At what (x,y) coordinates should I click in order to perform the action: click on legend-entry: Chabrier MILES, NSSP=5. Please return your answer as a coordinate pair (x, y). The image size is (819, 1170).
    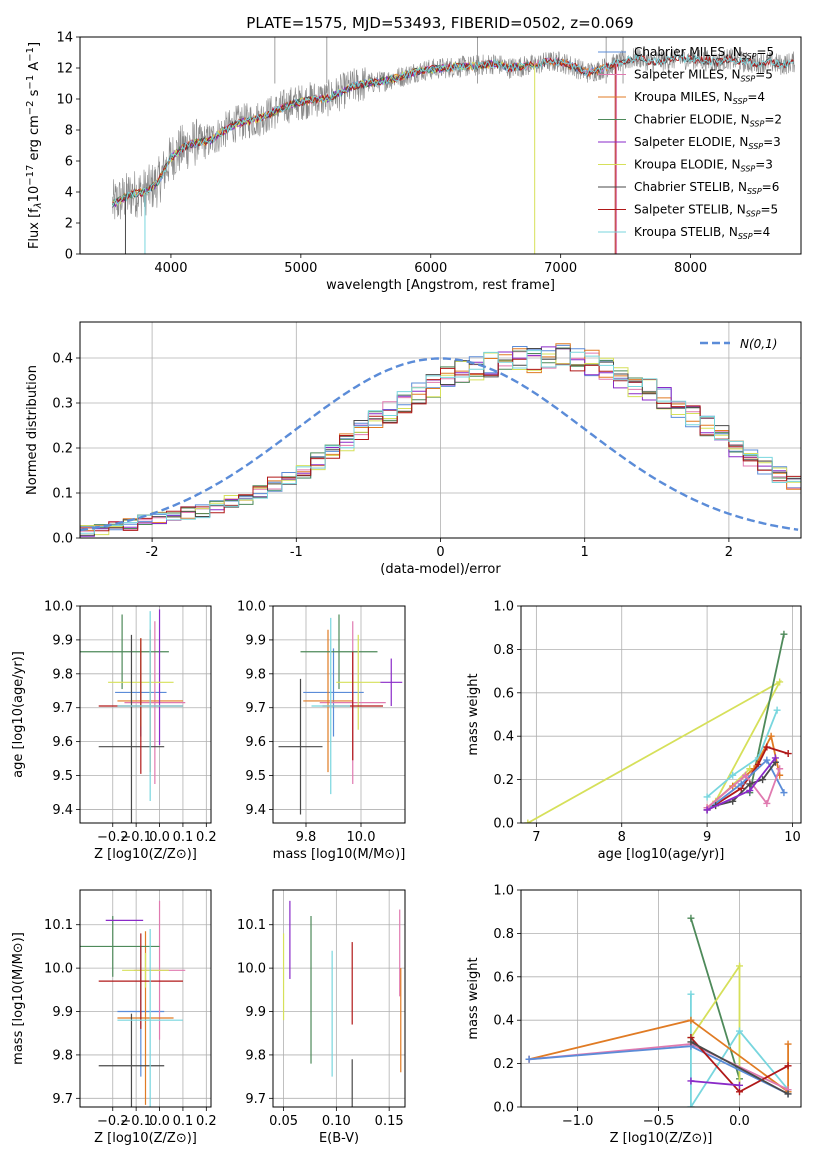
    Looking at the image, I should click on (704, 53).